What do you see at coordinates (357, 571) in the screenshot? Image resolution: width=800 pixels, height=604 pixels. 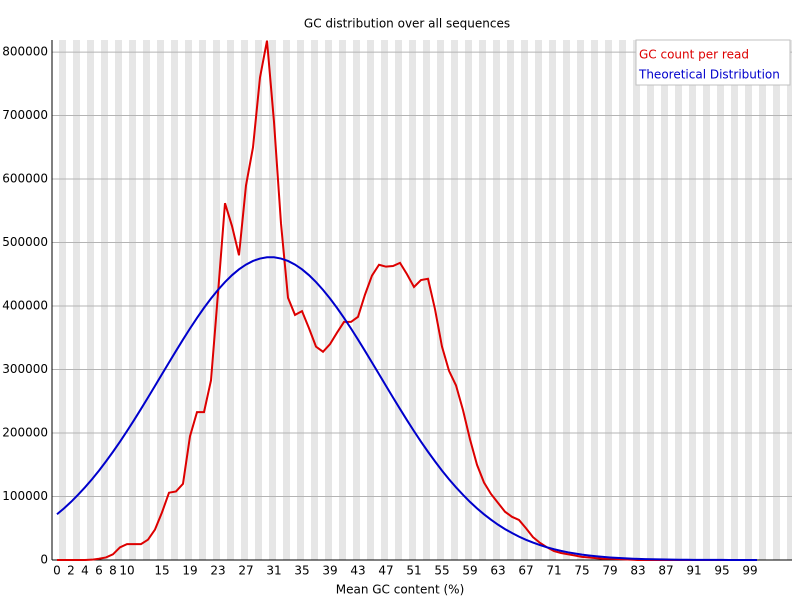 I see `x-tick-label: 43` at bounding box center [357, 571].